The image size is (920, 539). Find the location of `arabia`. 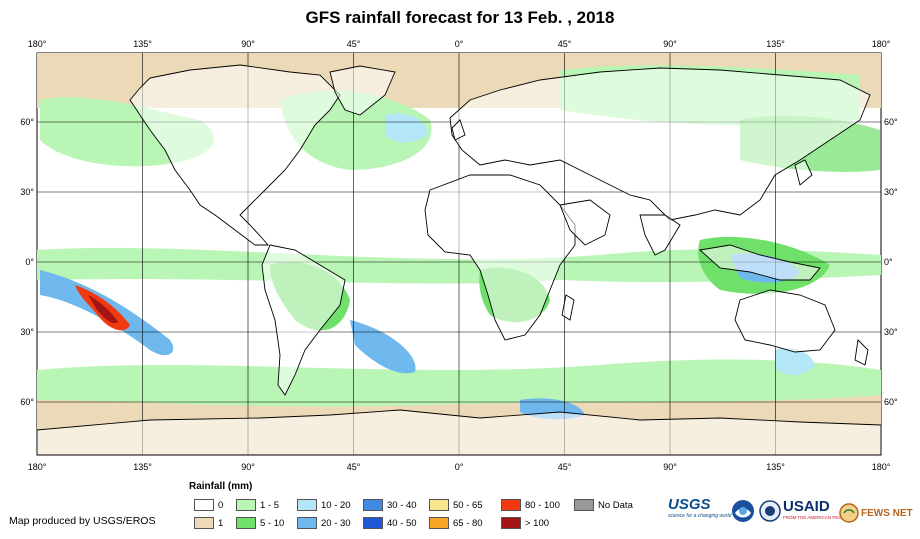

arabia is located at coordinates (585, 222).